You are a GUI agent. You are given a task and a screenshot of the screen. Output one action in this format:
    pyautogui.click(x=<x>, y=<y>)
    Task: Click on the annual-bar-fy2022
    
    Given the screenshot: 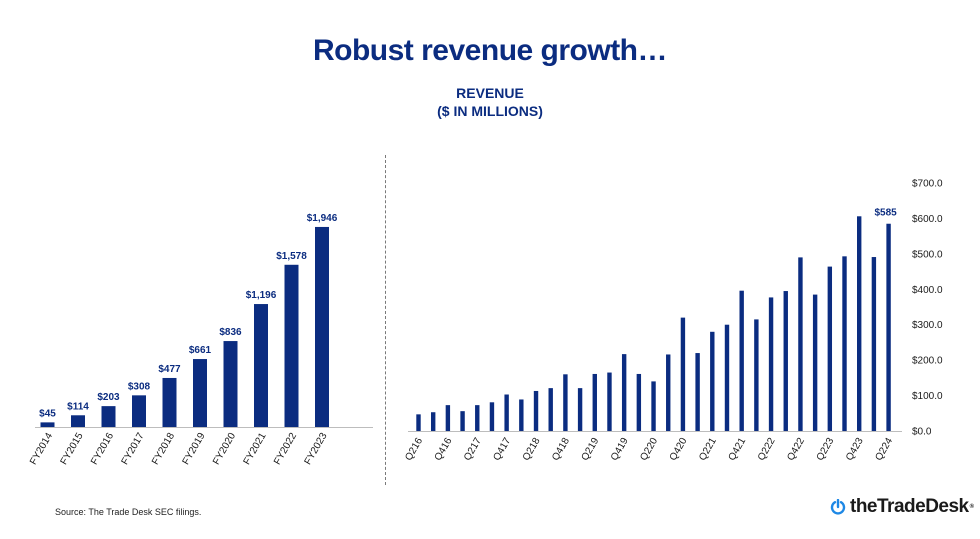 What is the action you would take?
    pyautogui.click(x=291, y=345)
    